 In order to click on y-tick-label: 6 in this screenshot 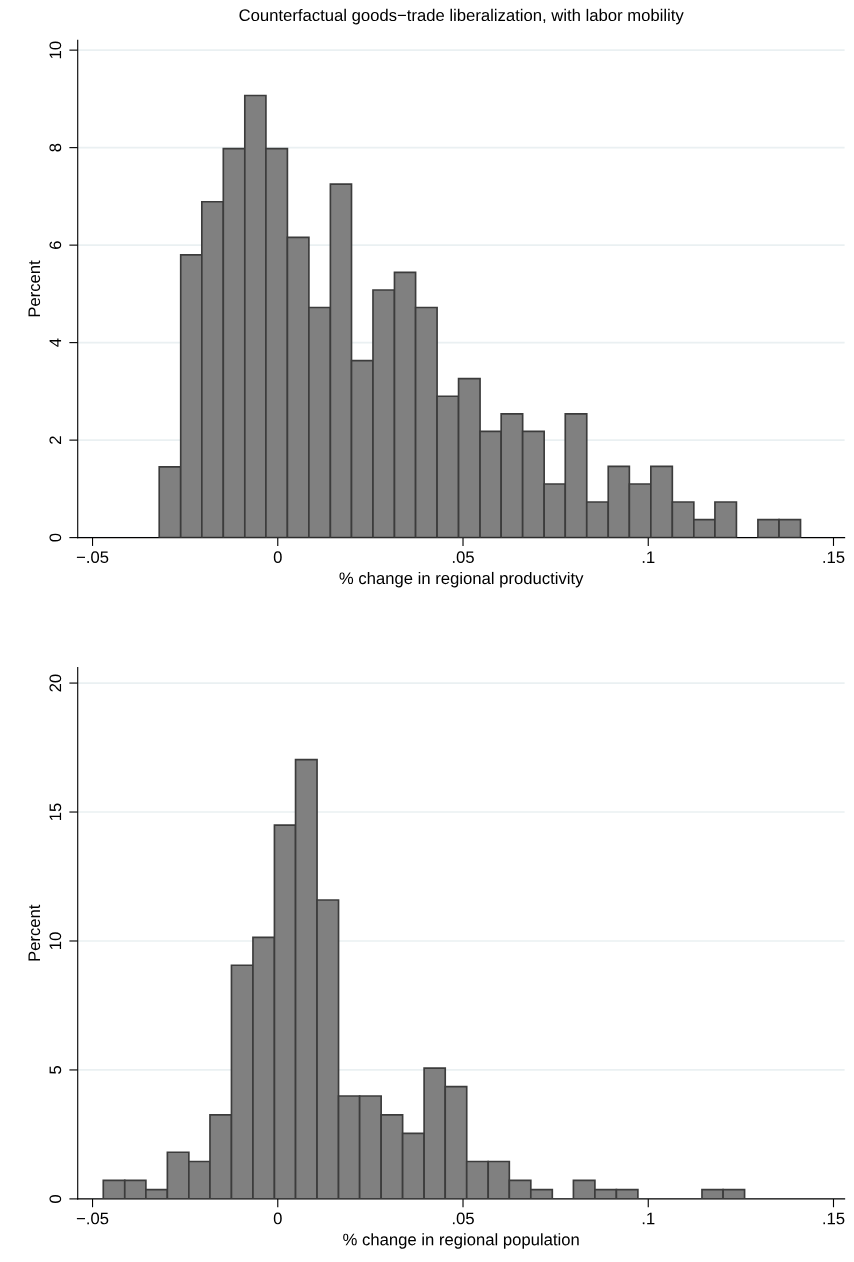, I will do `click(55, 245)`.